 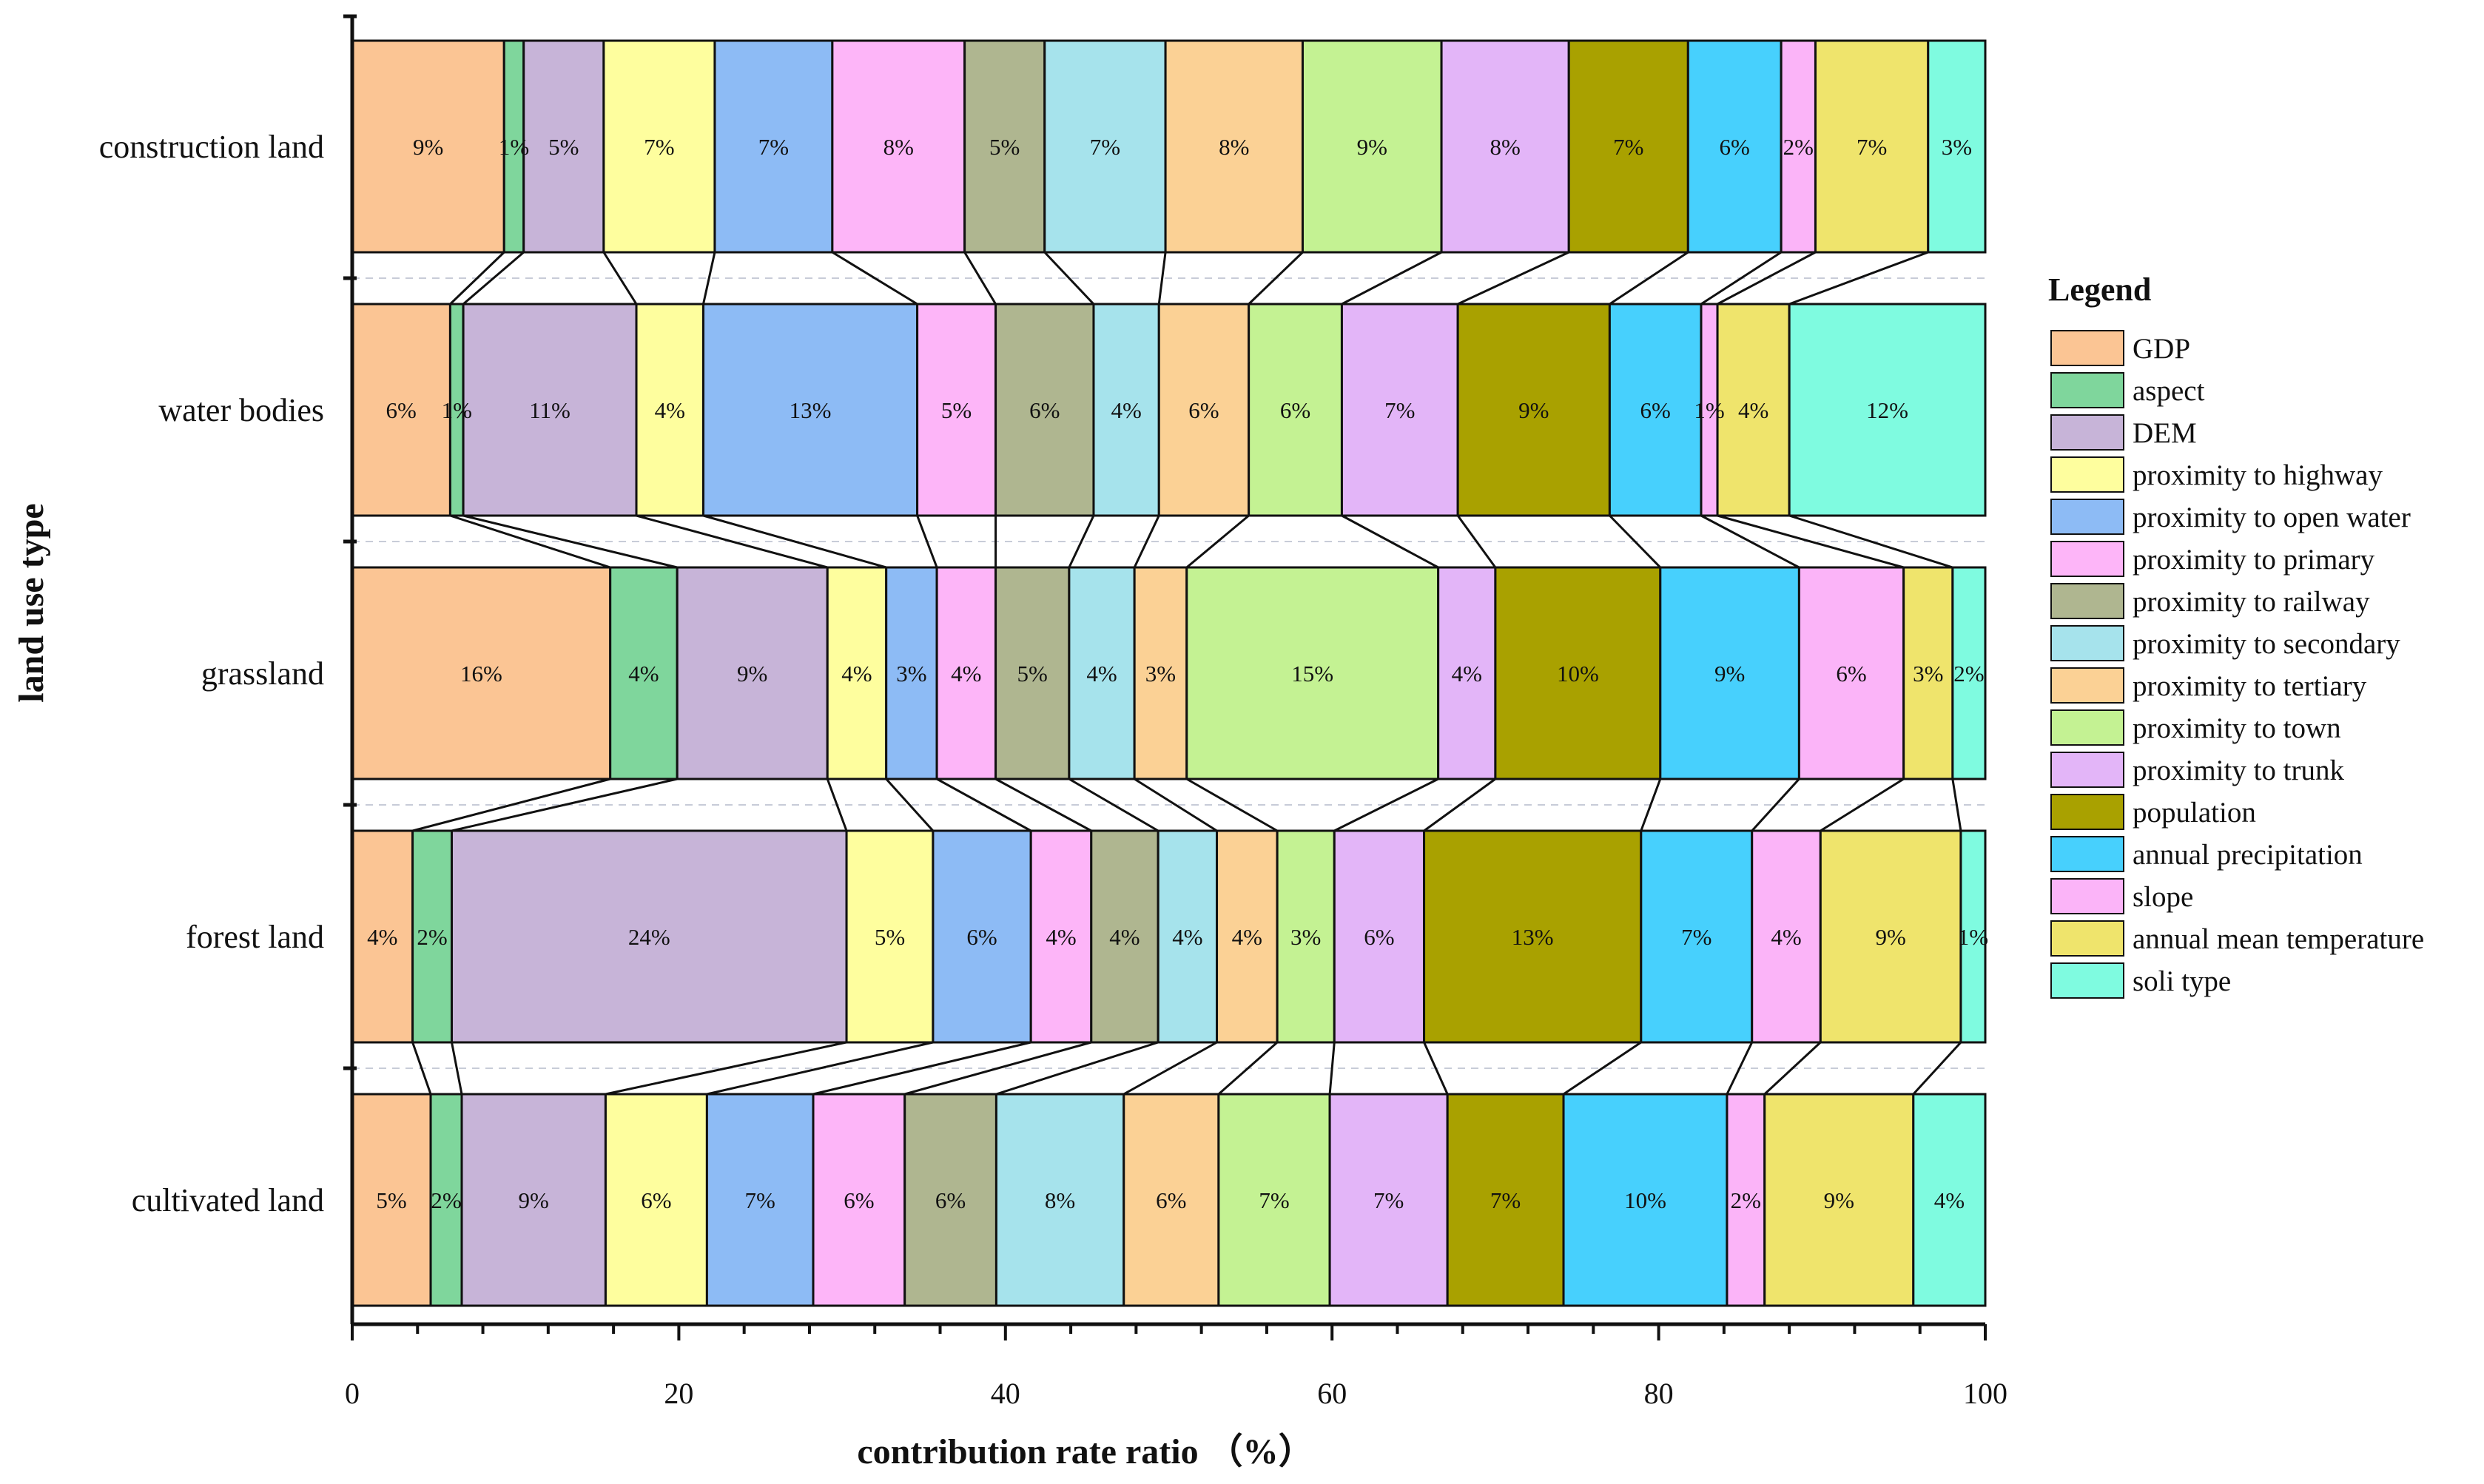 I want to click on x-tick-label: 100, so click(x=1985, y=1393).